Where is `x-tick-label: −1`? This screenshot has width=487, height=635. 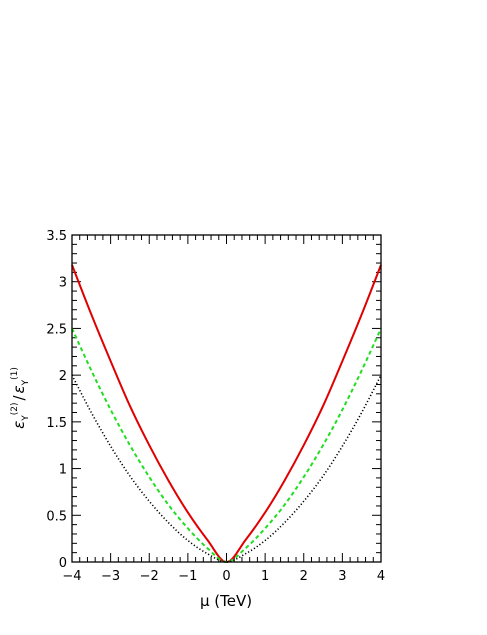 x-tick-label: −1 is located at coordinates (187, 576).